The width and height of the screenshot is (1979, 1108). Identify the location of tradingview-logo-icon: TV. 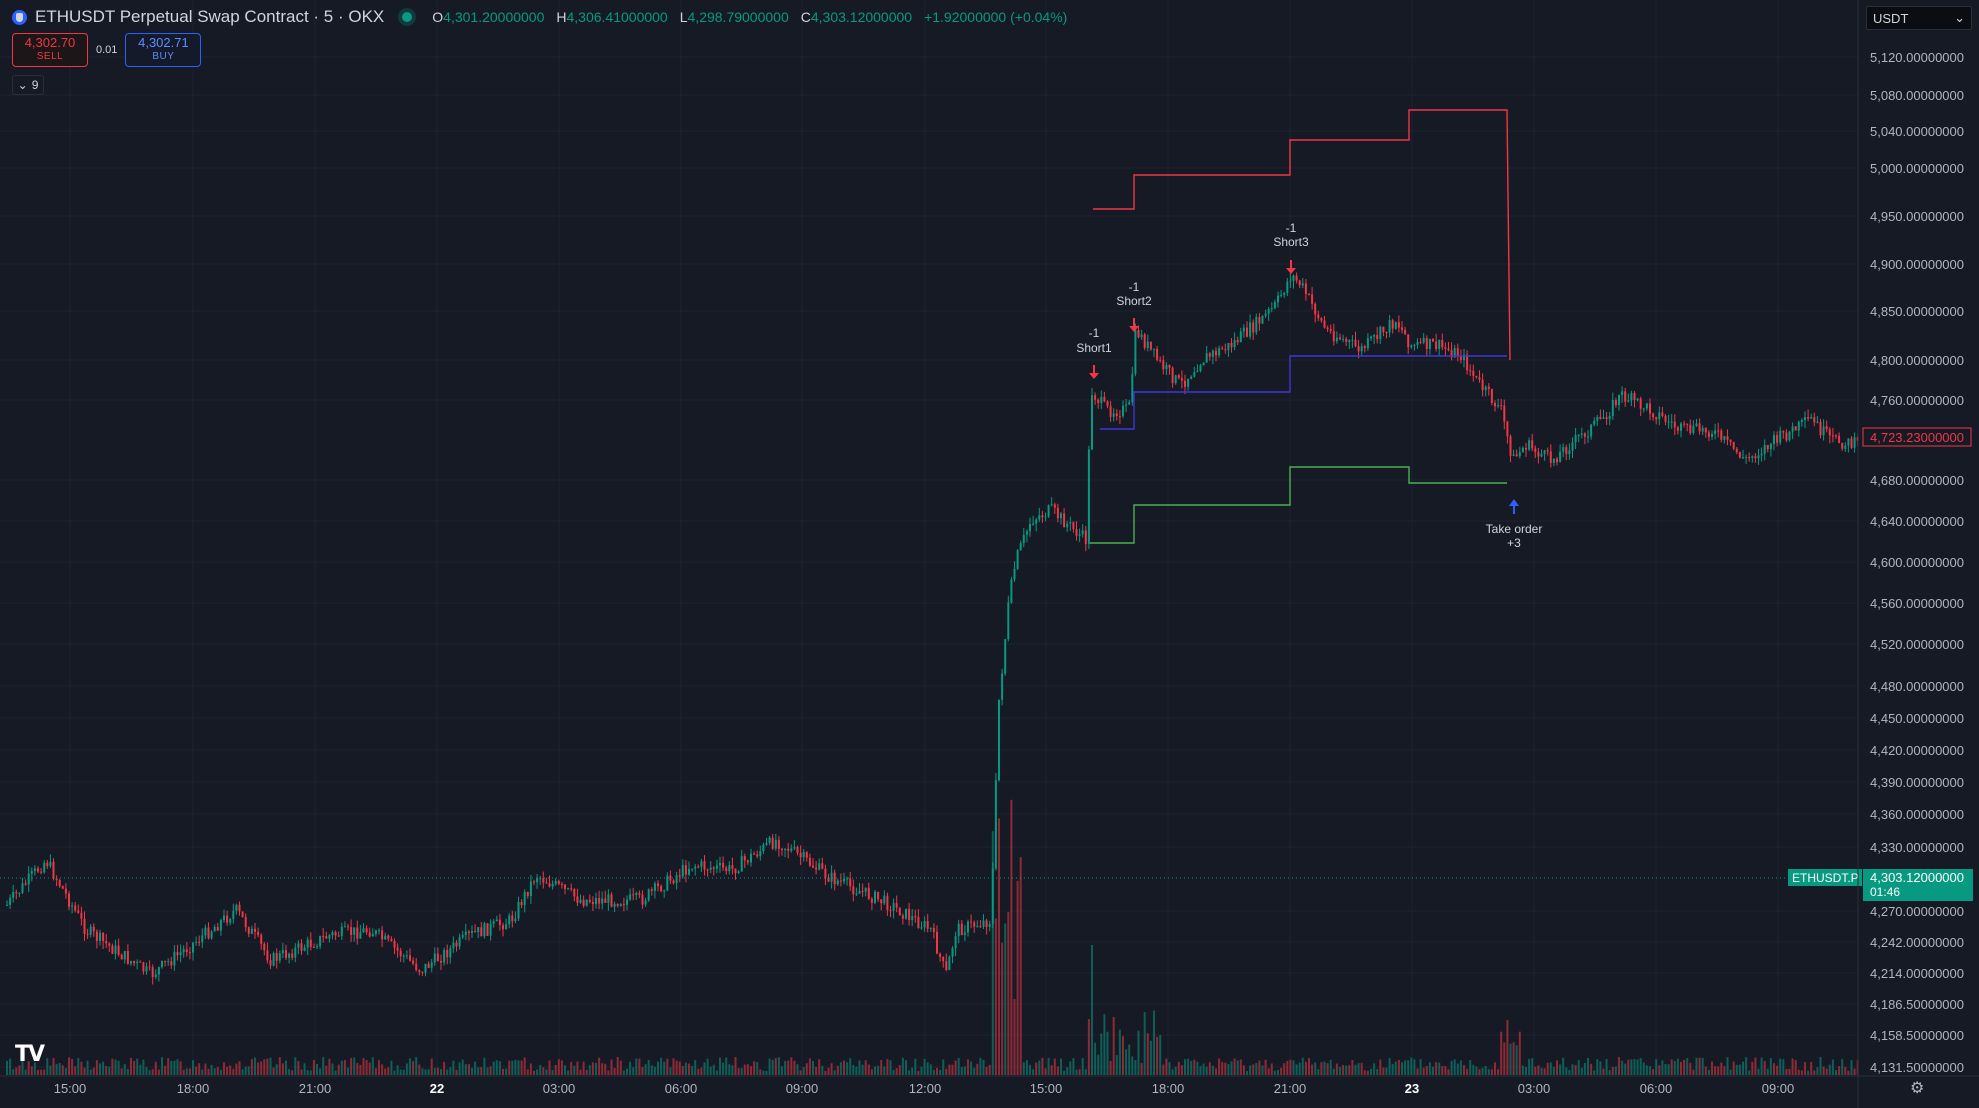
(30, 1054).